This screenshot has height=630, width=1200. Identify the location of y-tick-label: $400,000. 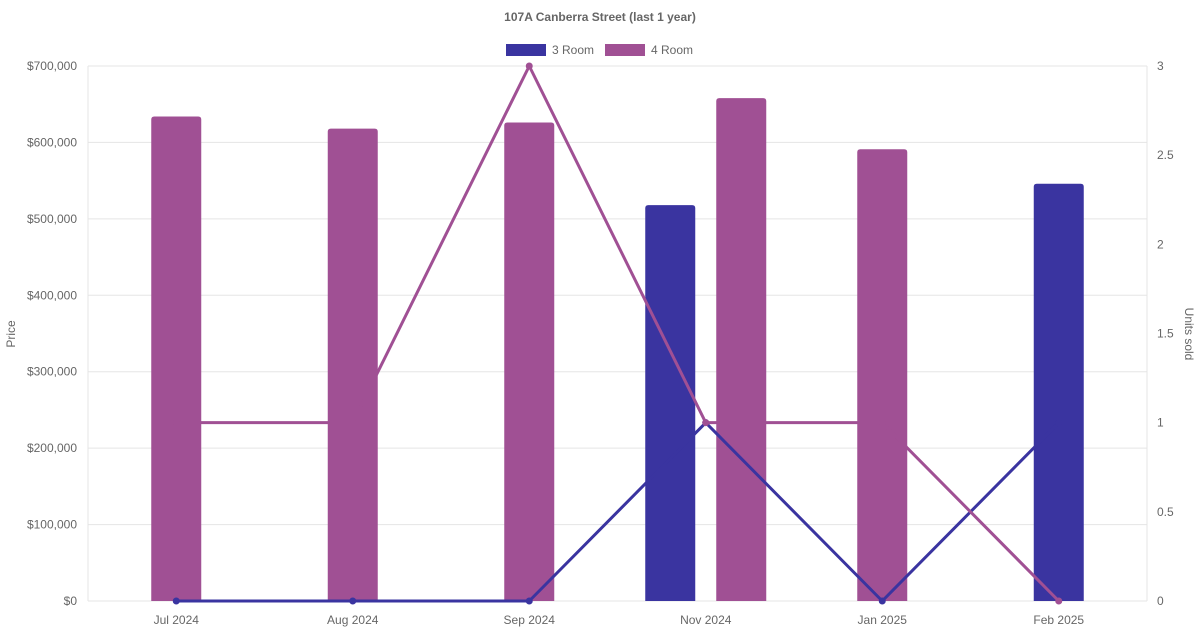
(52, 295).